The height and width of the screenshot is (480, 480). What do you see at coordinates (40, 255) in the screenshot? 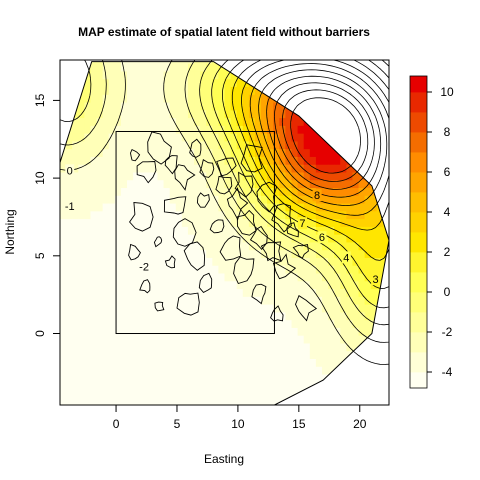
I see `y-tick-label: 5` at bounding box center [40, 255].